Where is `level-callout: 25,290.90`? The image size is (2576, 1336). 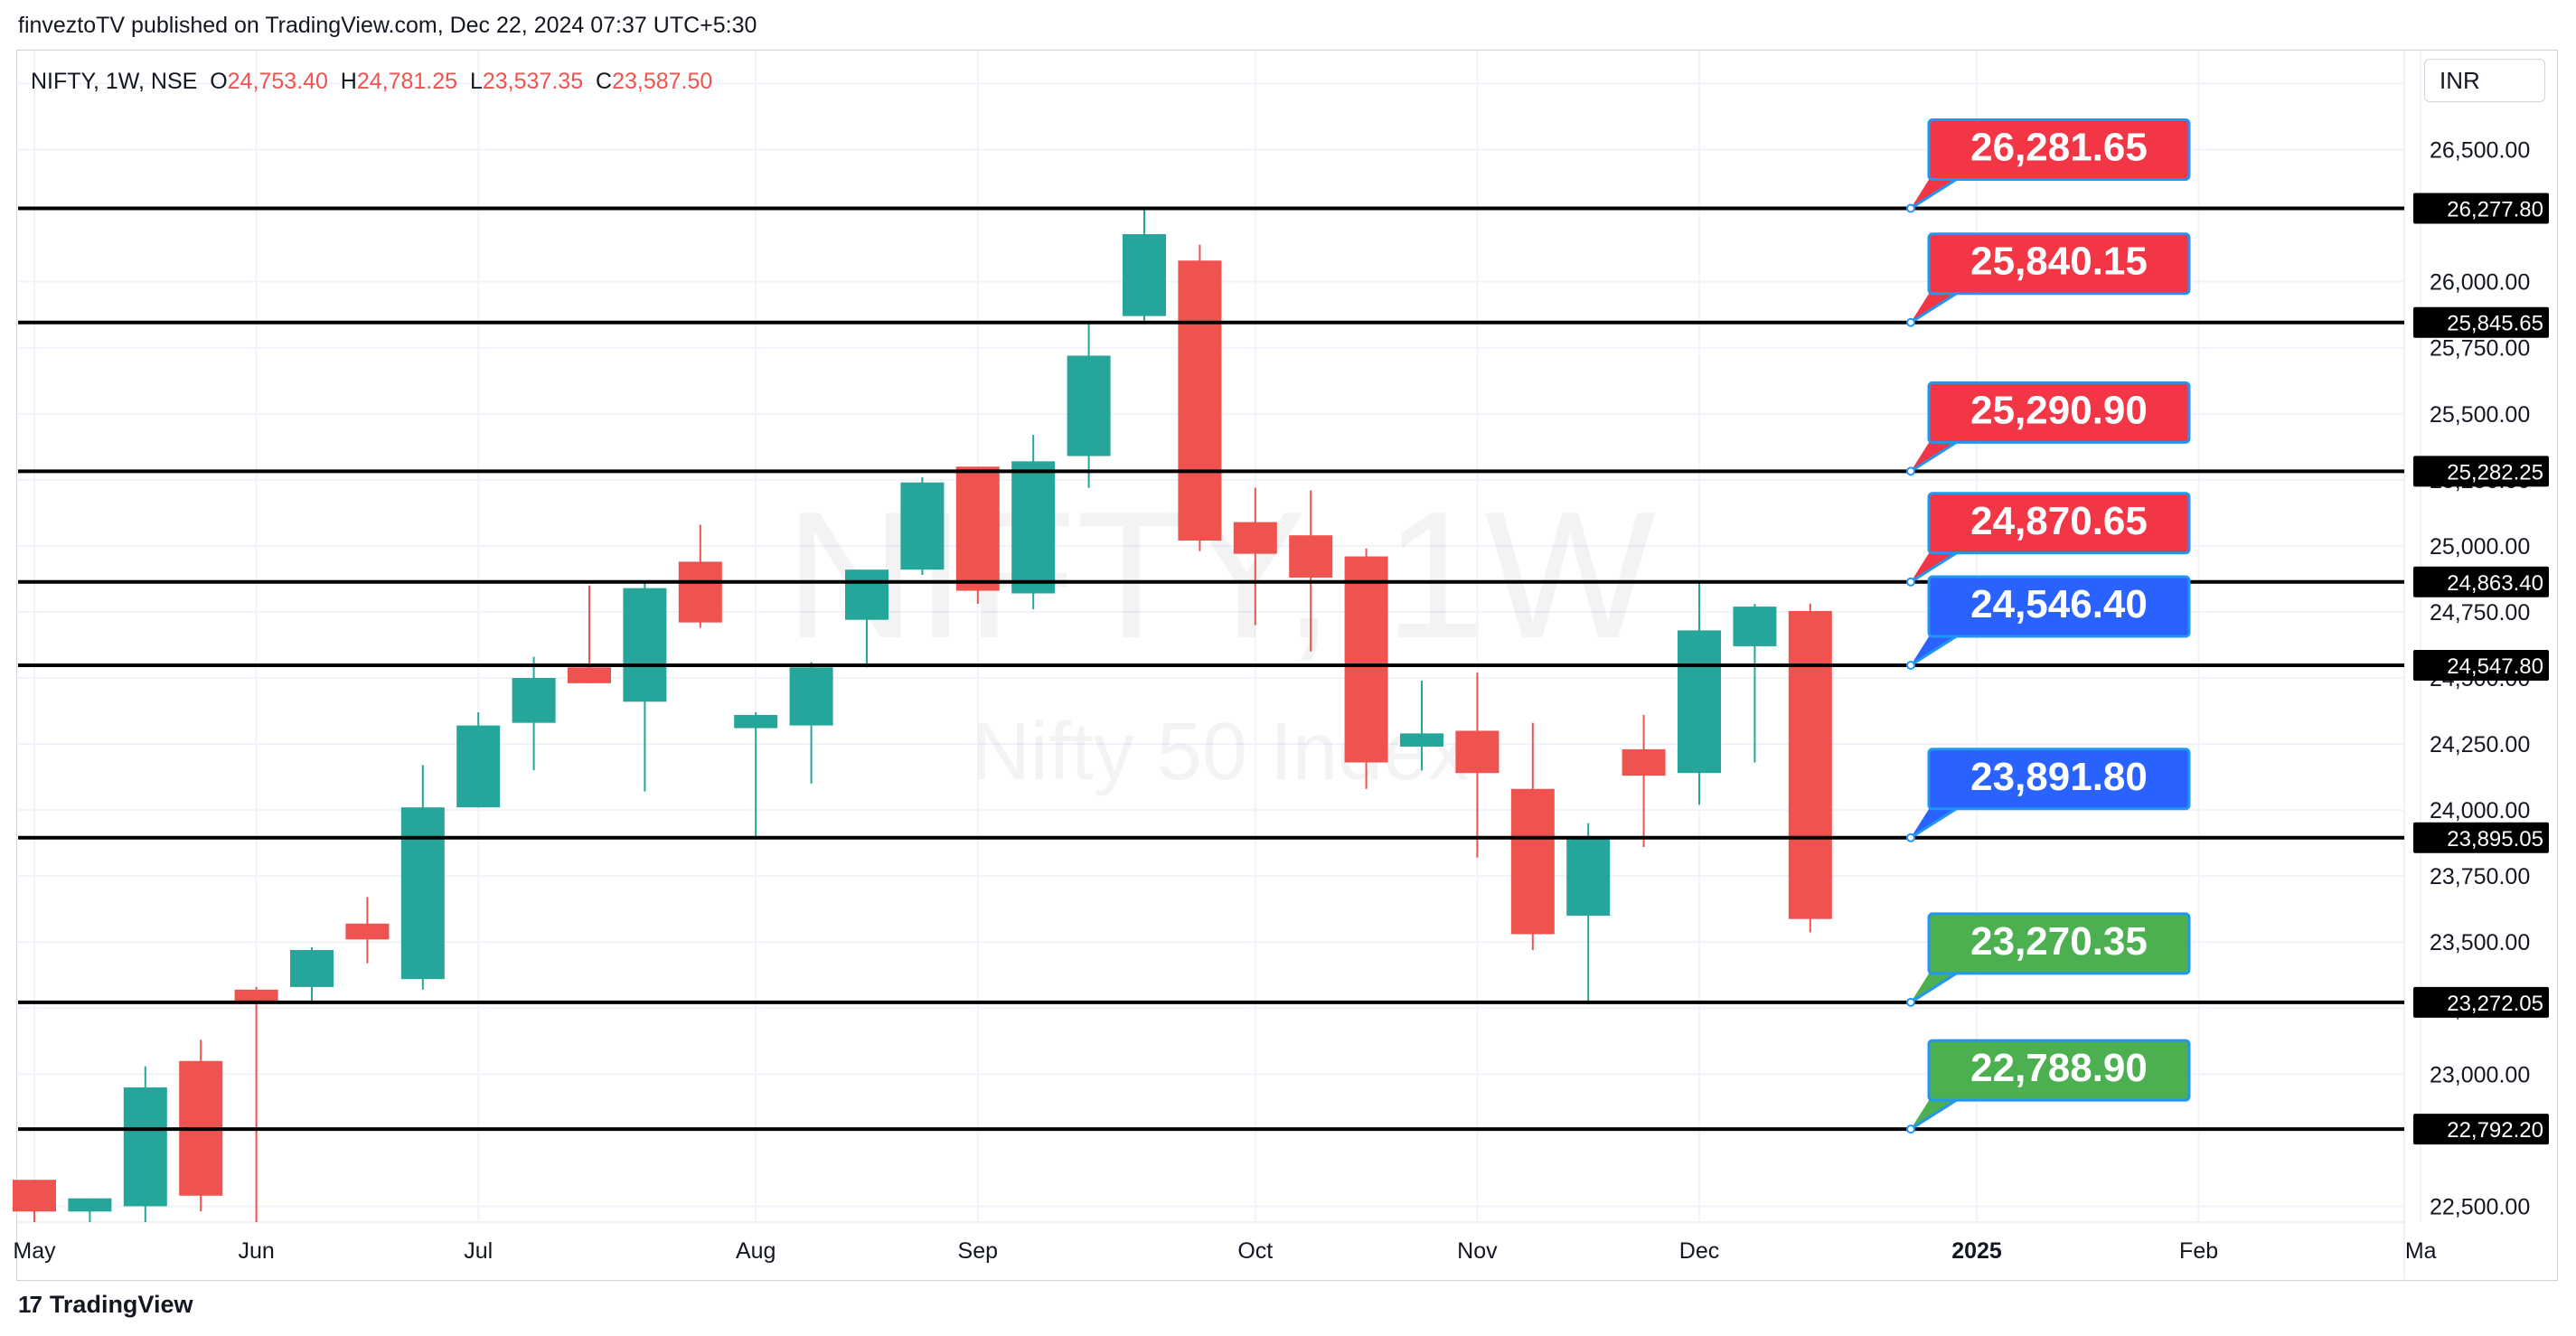 level-callout: 25,290.90 is located at coordinates (2049, 428).